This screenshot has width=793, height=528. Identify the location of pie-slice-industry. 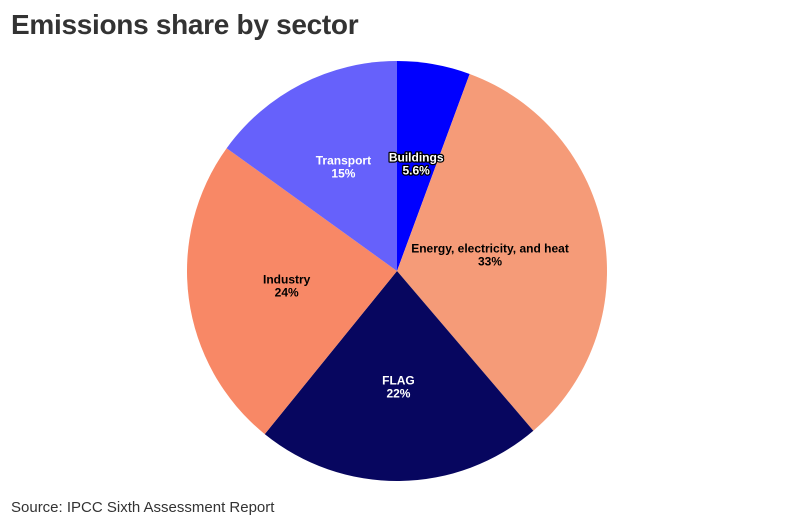
(292, 291).